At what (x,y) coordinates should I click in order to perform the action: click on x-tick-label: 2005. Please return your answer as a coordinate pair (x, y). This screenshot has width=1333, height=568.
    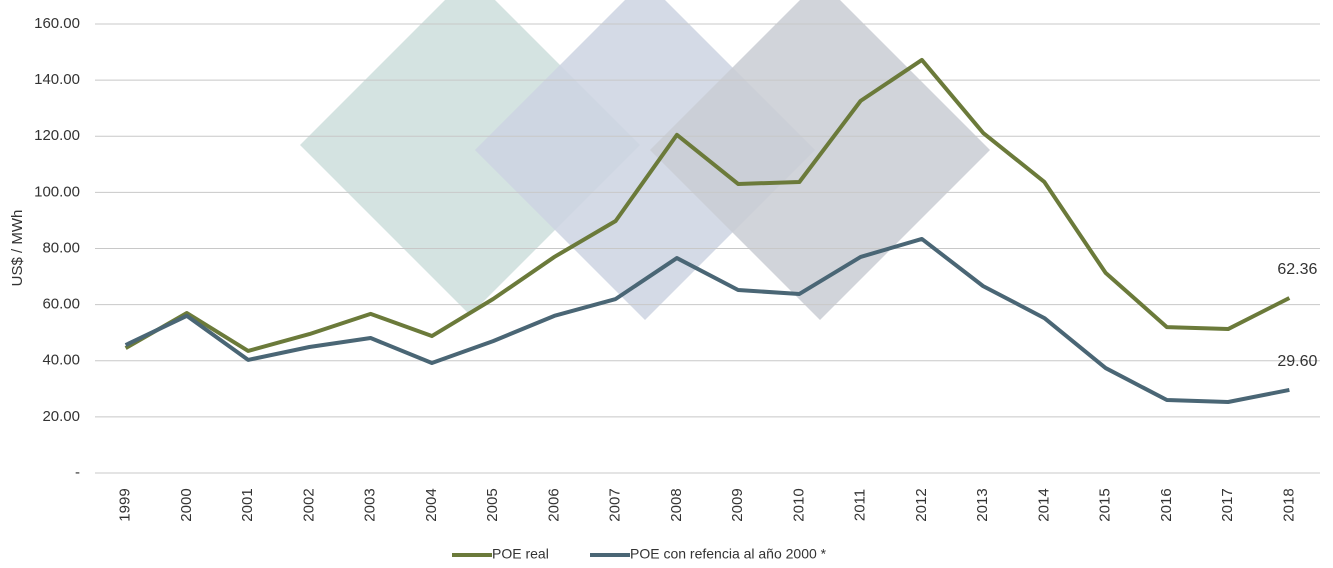
    Looking at the image, I should click on (492, 504).